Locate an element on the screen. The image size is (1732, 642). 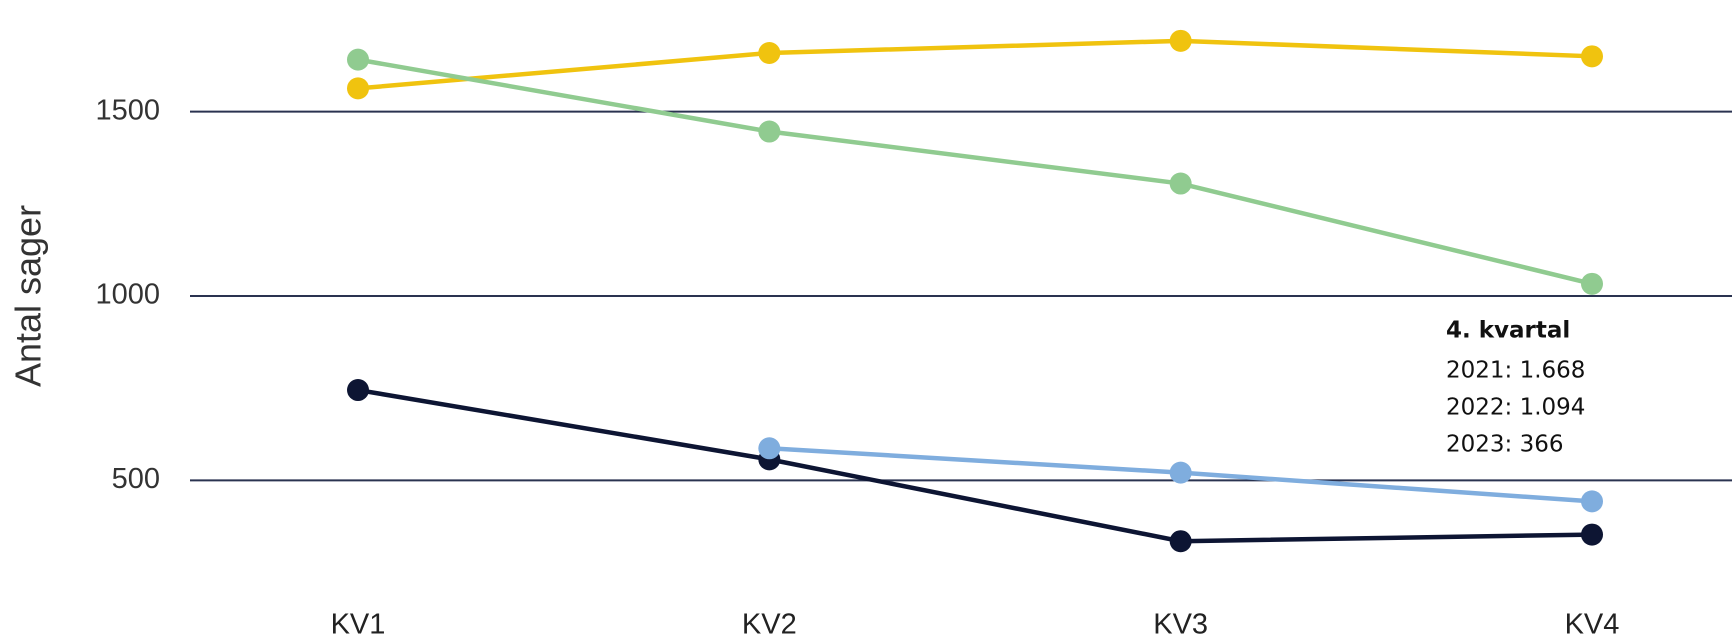
y-tick-label: 1000 is located at coordinates (127, 295).